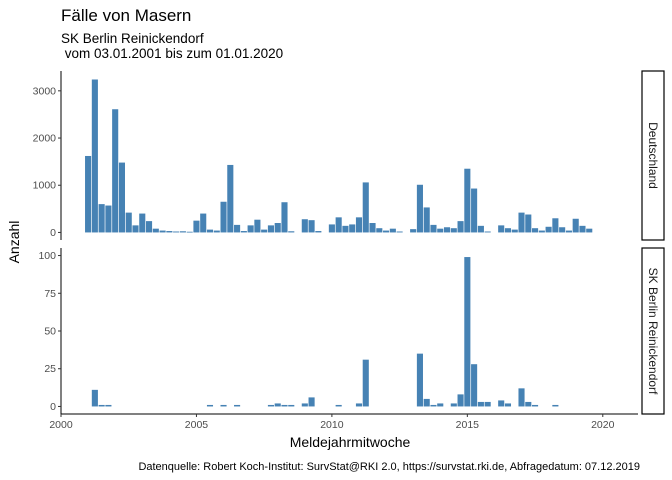 Image resolution: width=672 pixels, height=480 pixels. What do you see at coordinates (603, 425) in the screenshot?
I see `x-tick-label-4: 2020` at bounding box center [603, 425].